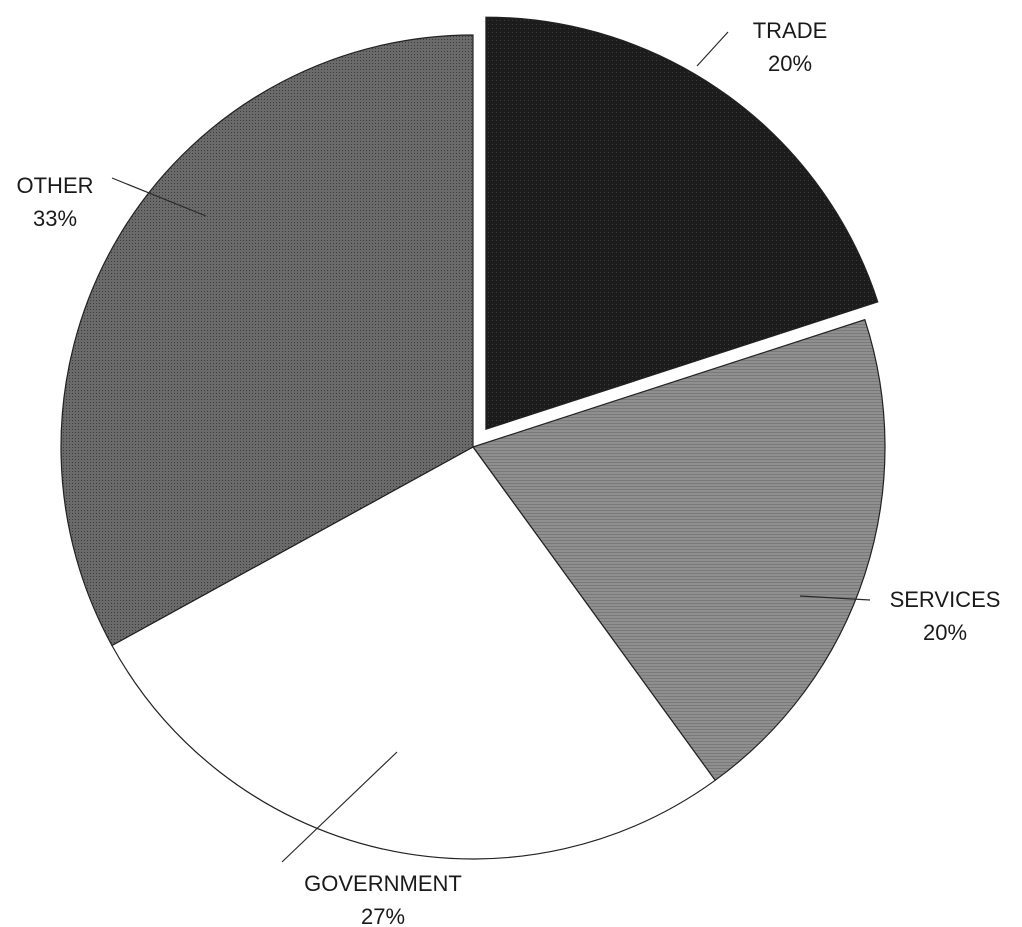 This screenshot has width=1022, height=927. Describe the element at coordinates (383, 915) in the screenshot. I see `slice-percent-government: 27%` at that location.